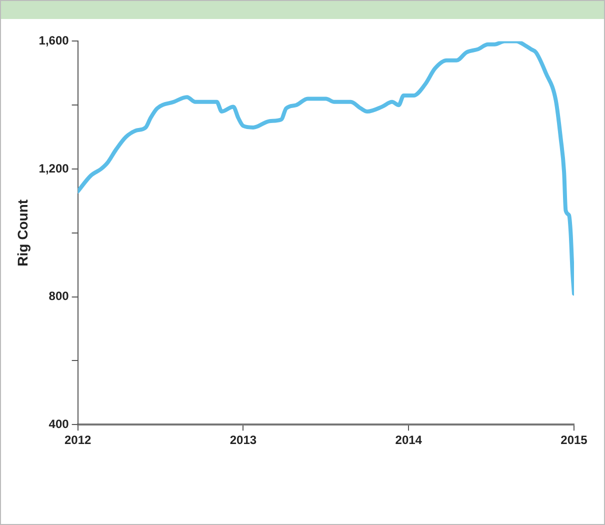  Describe the element at coordinates (54, 168) in the screenshot. I see `y-tick-label: 1,200` at that location.